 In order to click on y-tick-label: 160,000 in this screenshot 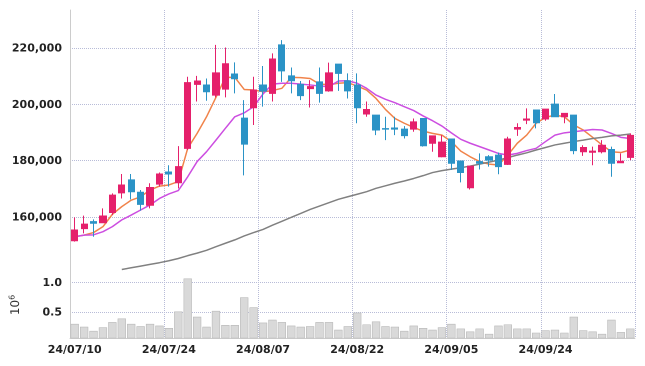, I will do `click(37, 217)`.